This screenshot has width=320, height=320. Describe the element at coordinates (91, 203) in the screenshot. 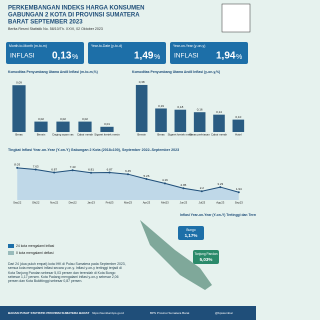

I see `category-label: Jan23` at that location.